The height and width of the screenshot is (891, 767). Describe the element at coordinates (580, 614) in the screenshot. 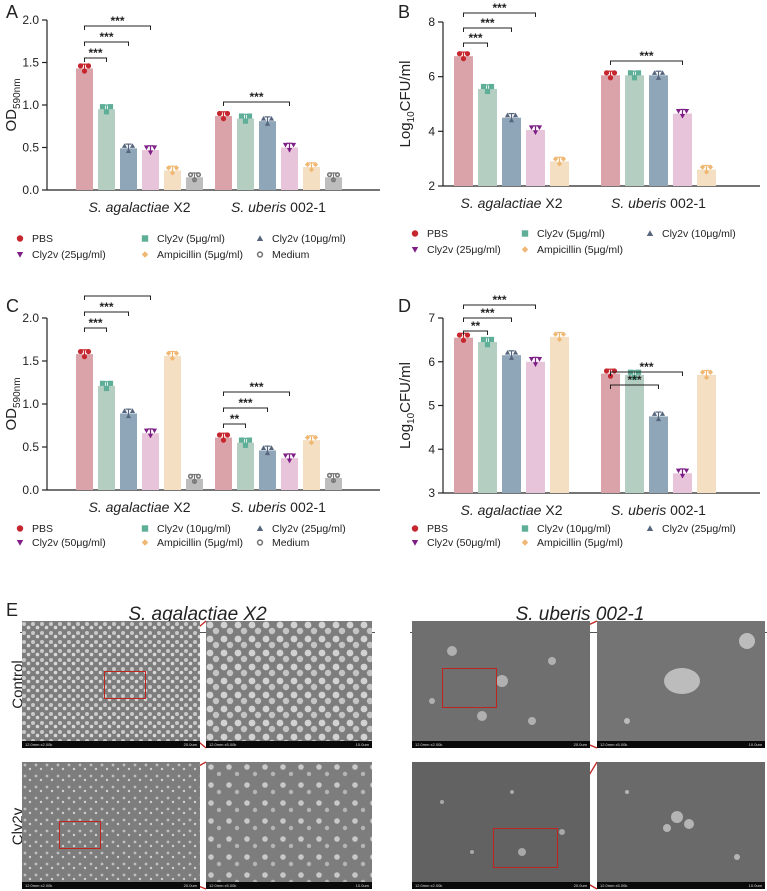

I see `sem-title-right: S. uberis 002-1` at that location.